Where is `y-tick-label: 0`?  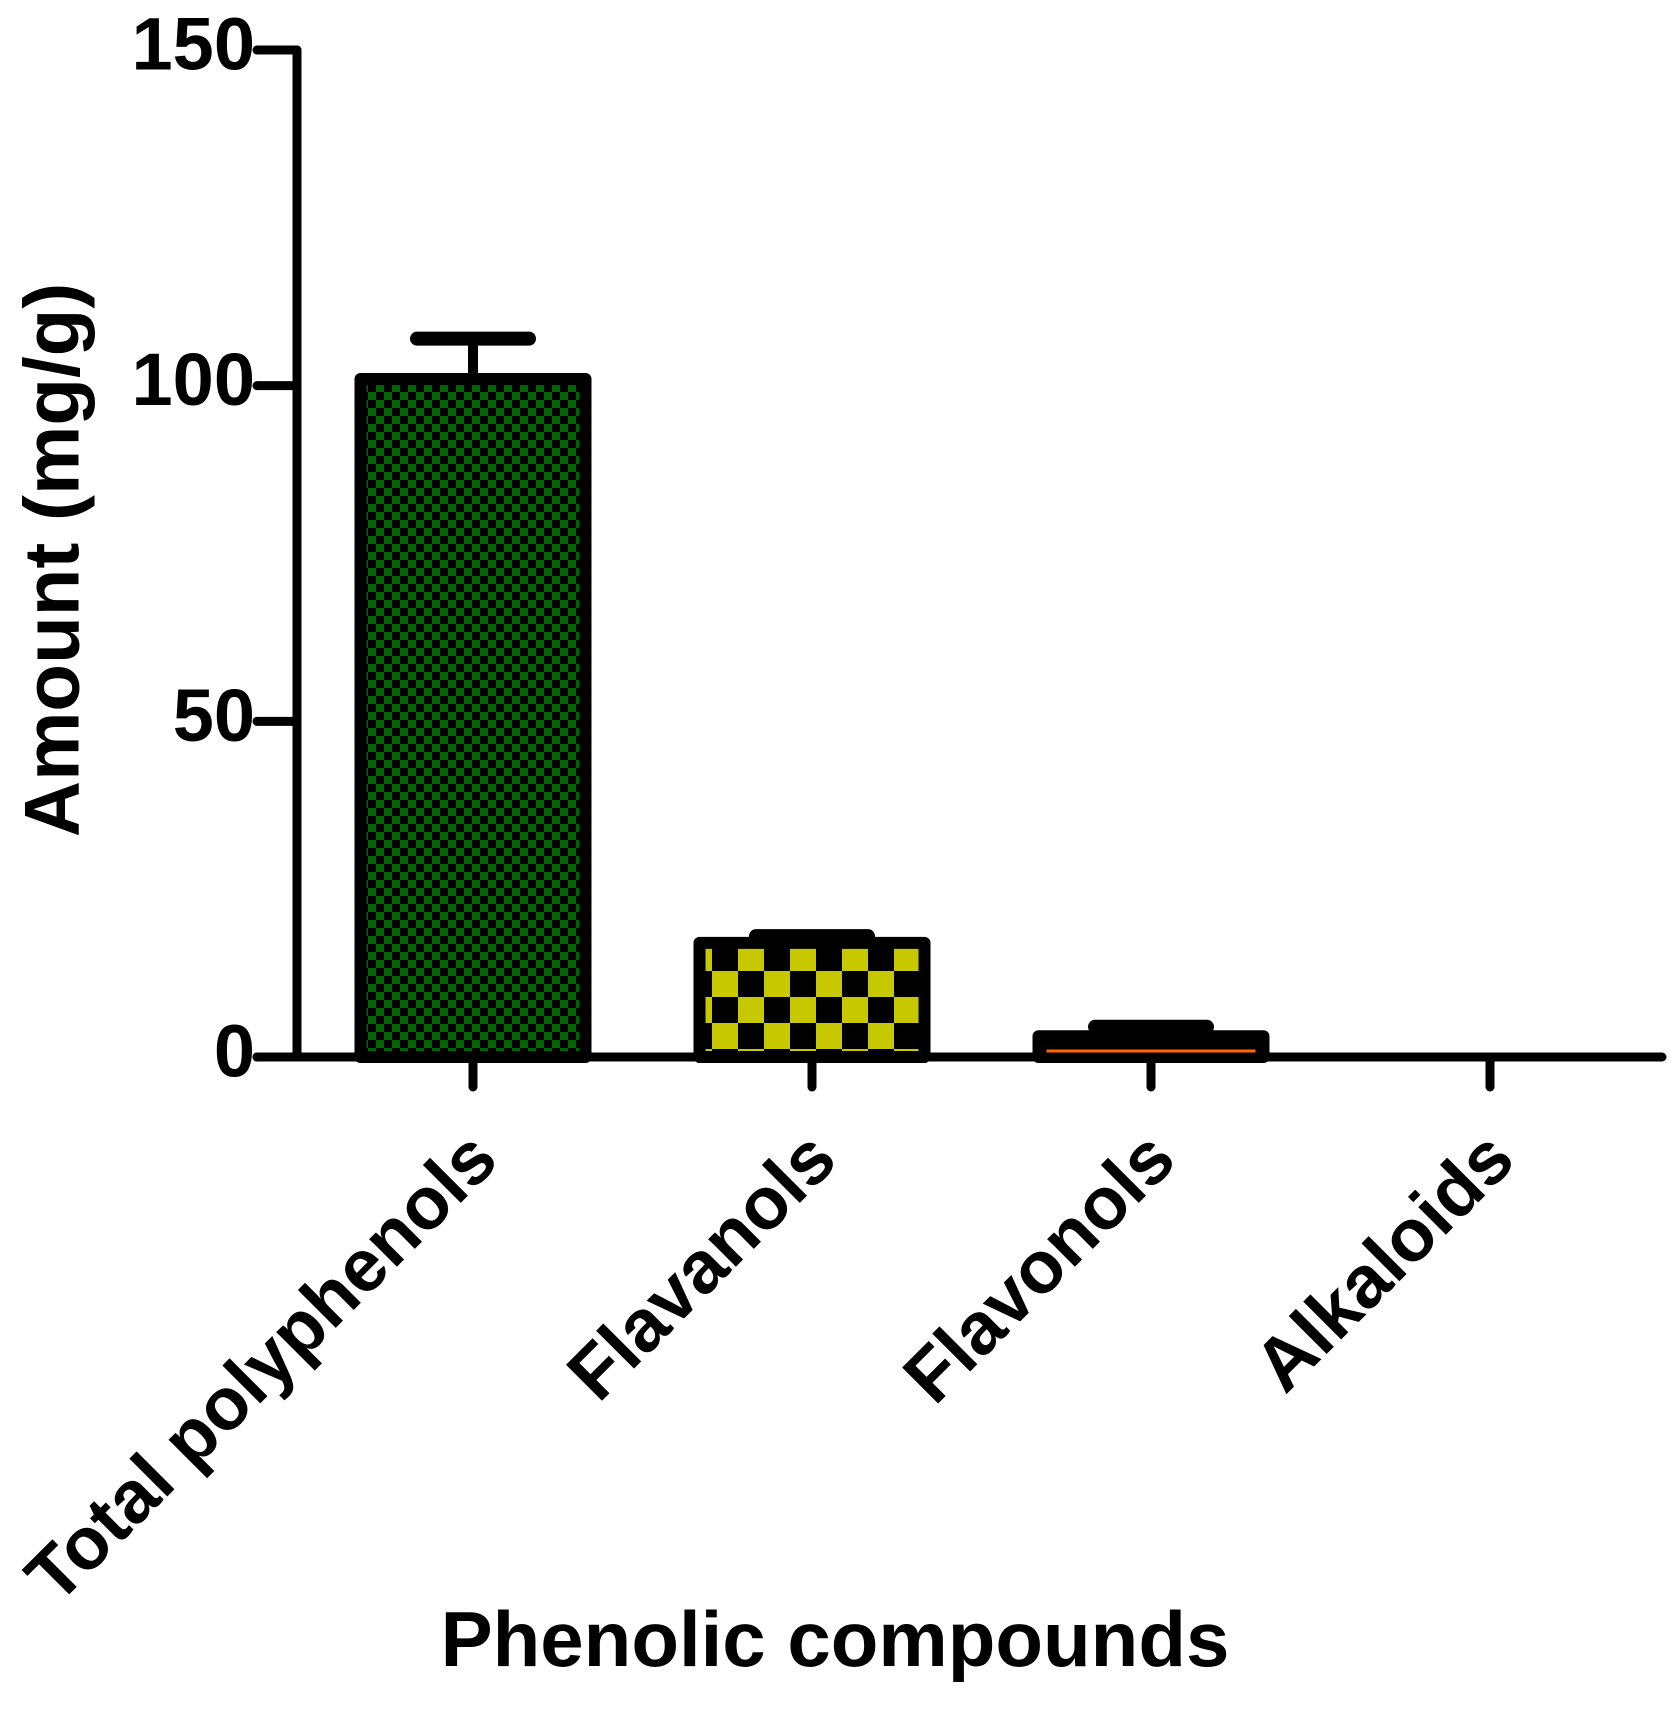 y-tick-label: 0 is located at coordinates (234, 1051).